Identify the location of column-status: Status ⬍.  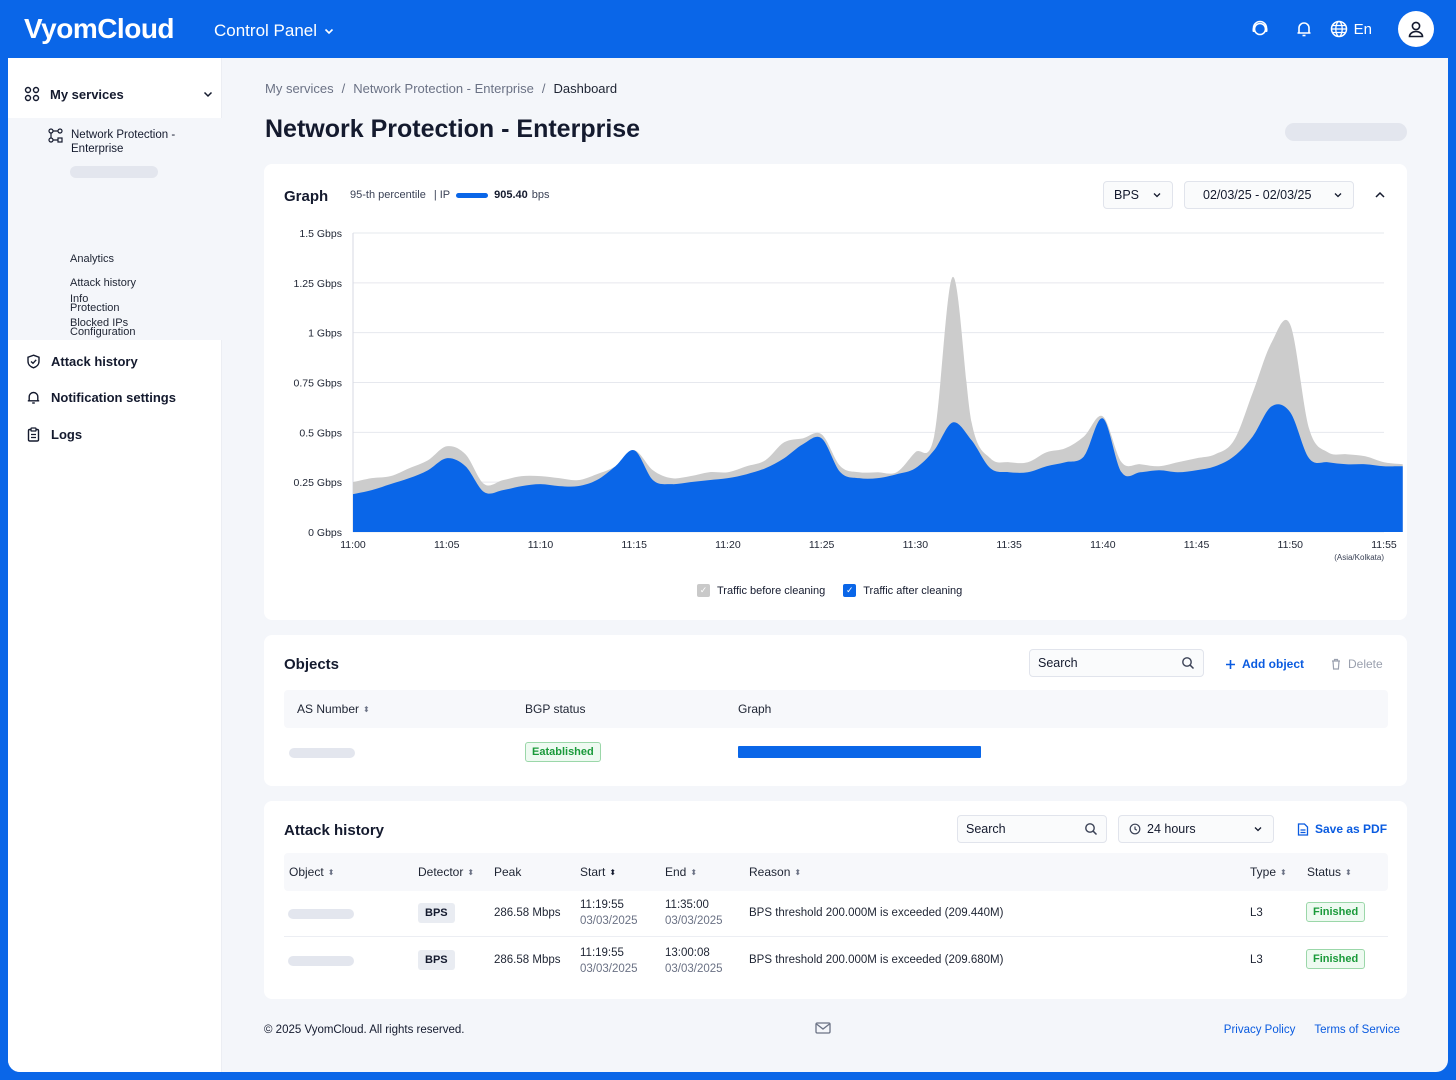
(1329, 872).